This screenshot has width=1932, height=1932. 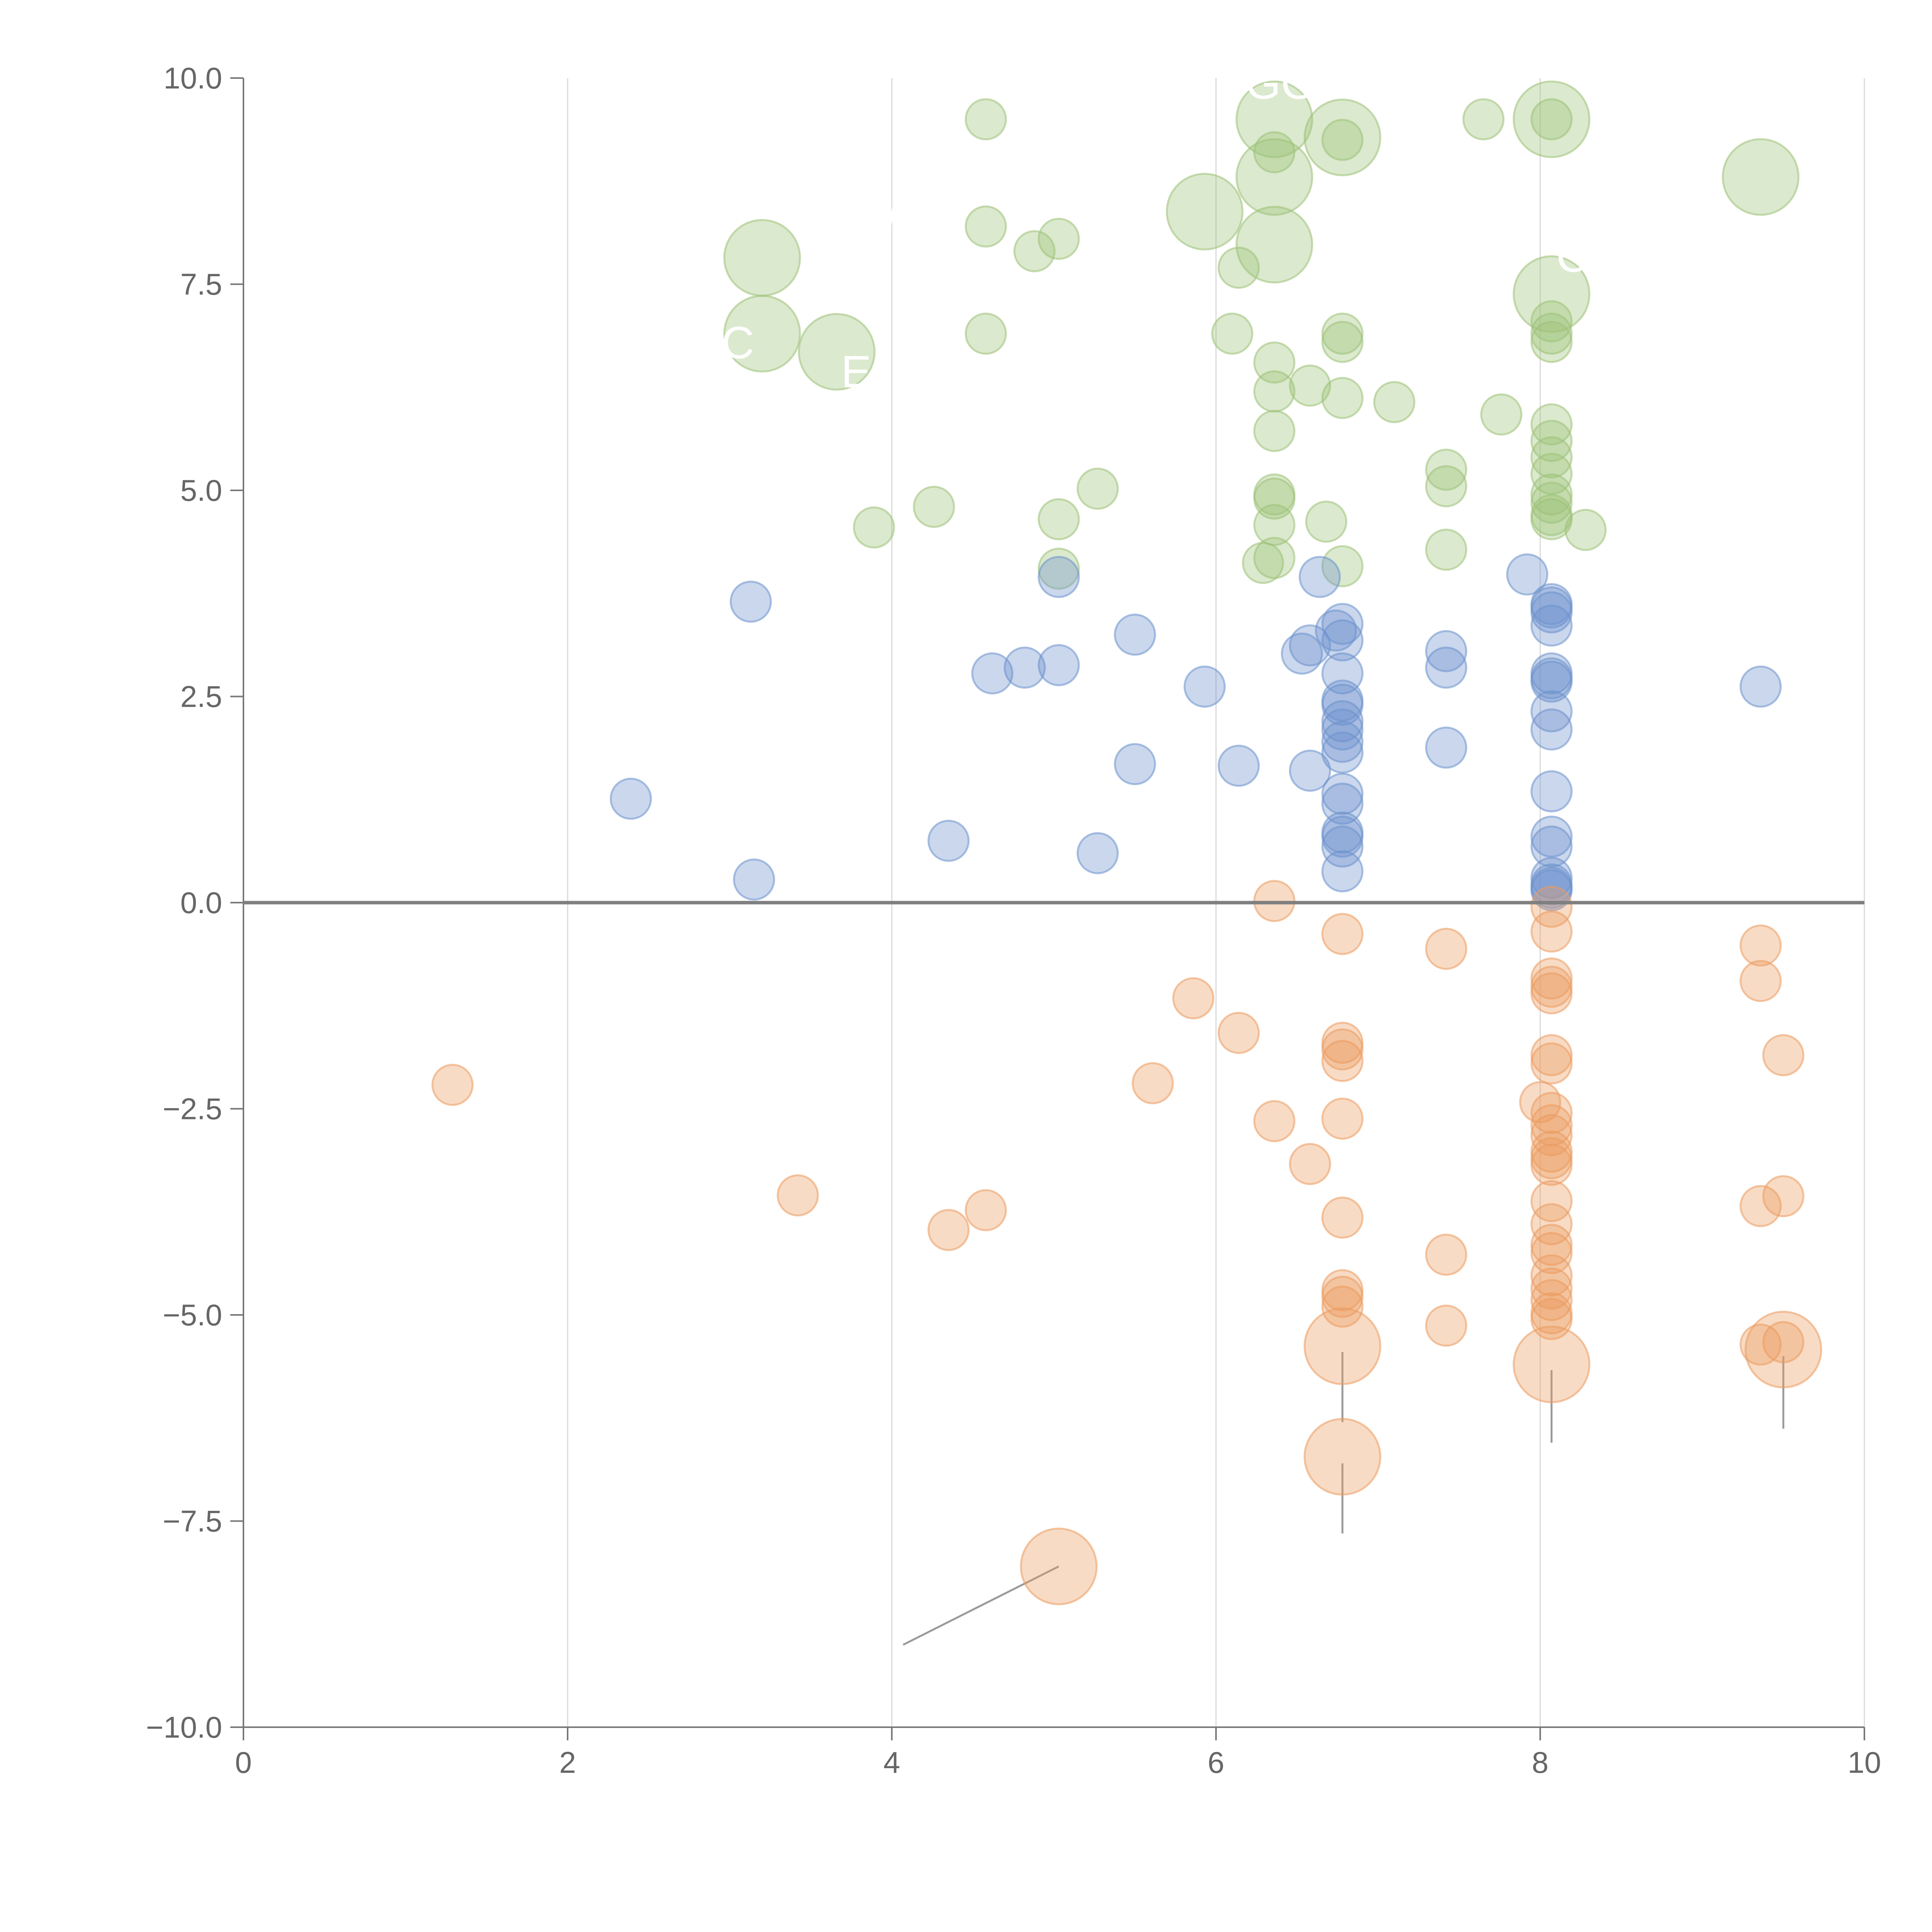 I want to click on annotation-label: E, so click(x=856, y=372).